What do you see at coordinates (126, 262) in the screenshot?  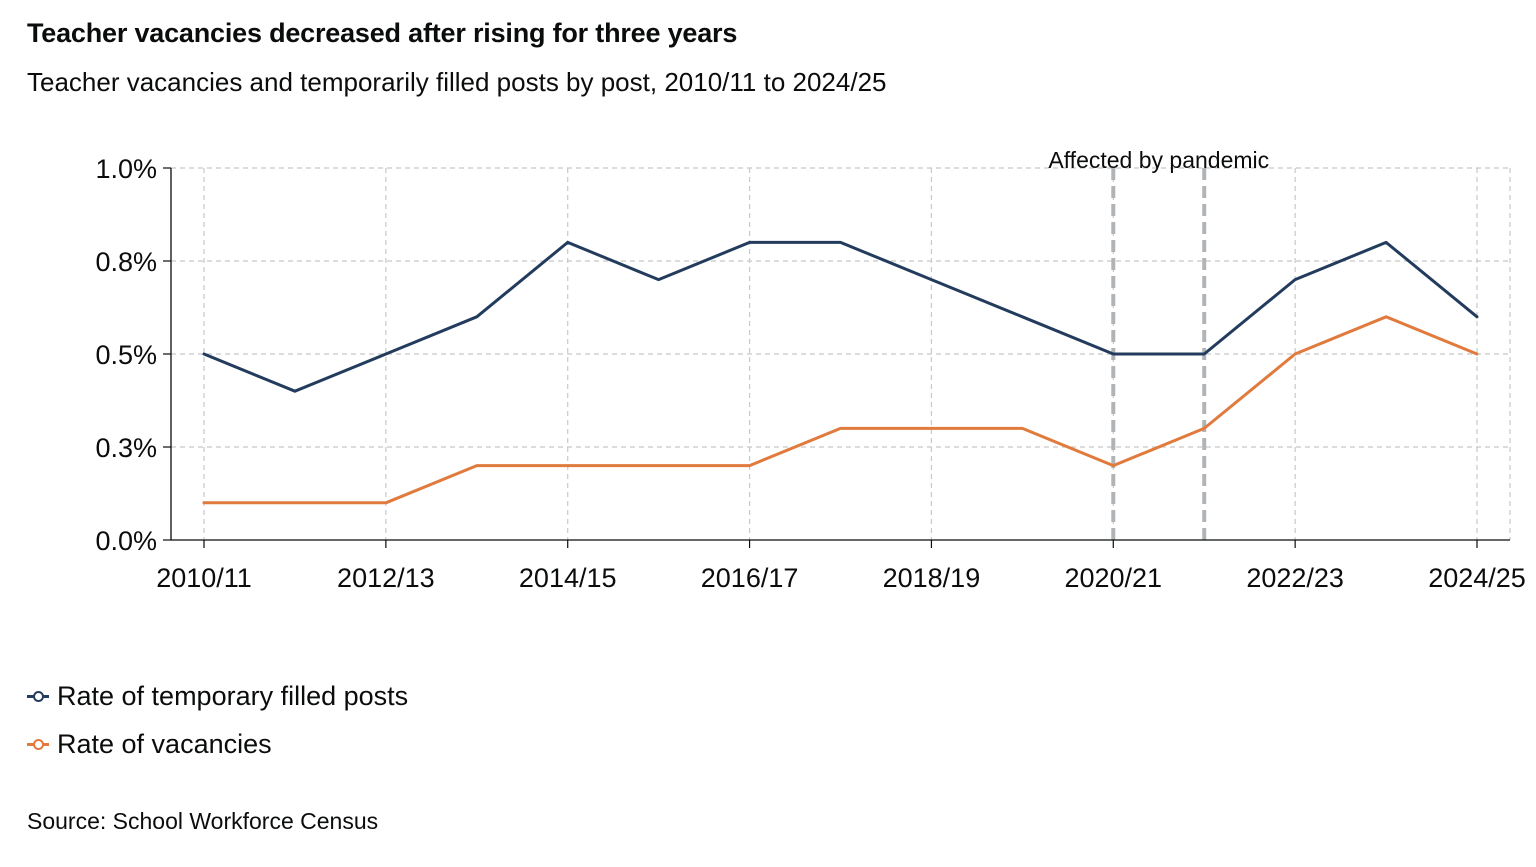 I see `y-tick-label: 0.8%` at bounding box center [126, 262].